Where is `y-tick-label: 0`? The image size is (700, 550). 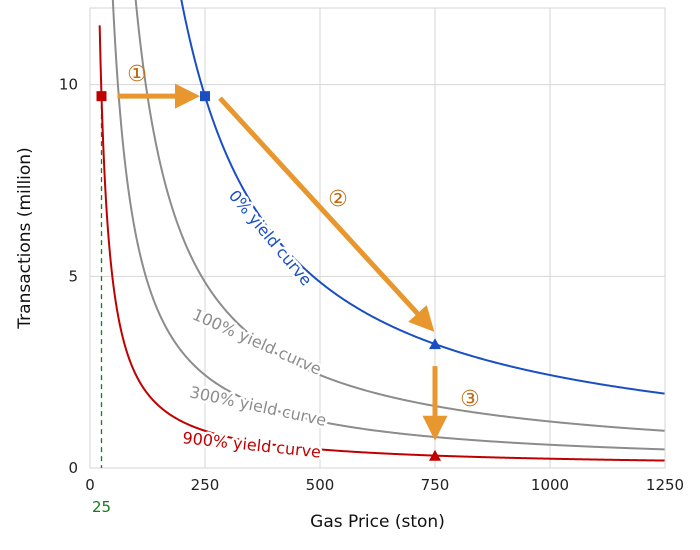
y-tick-label: 0 is located at coordinates (73, 468).